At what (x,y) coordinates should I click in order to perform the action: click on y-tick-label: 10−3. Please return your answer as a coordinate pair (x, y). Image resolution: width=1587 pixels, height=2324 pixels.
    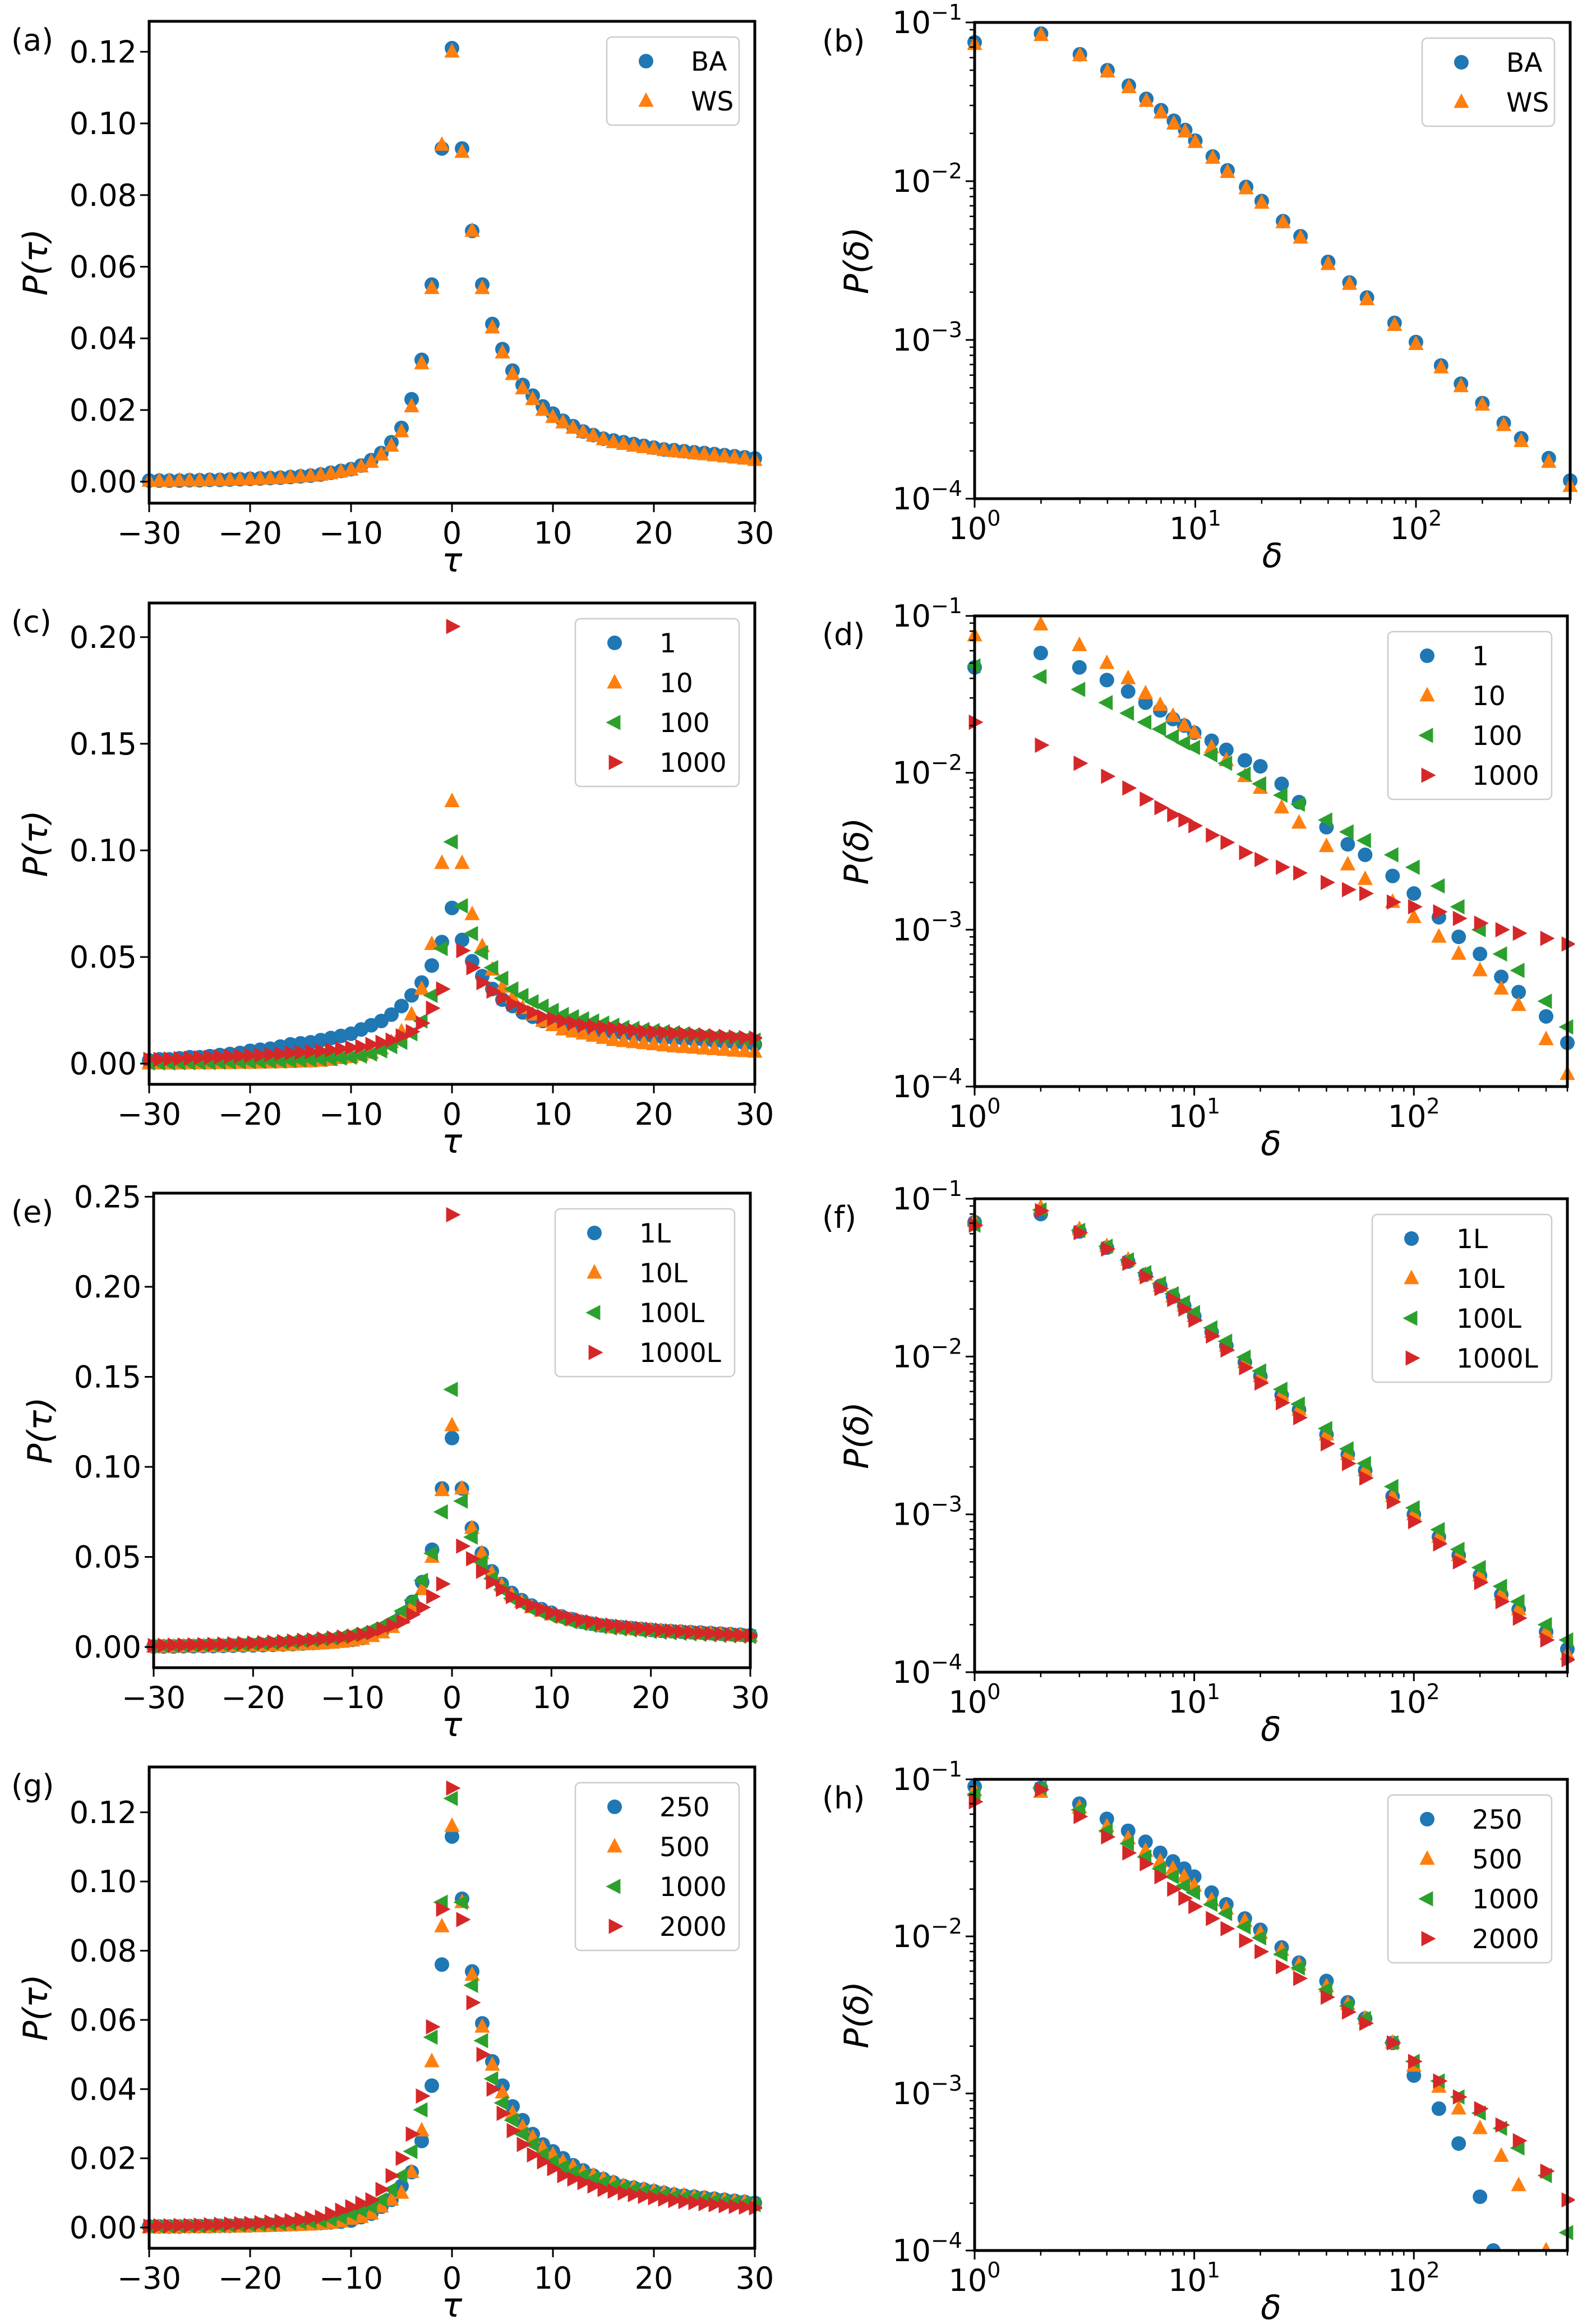
    Looking at the image, I should click on (927, 337).